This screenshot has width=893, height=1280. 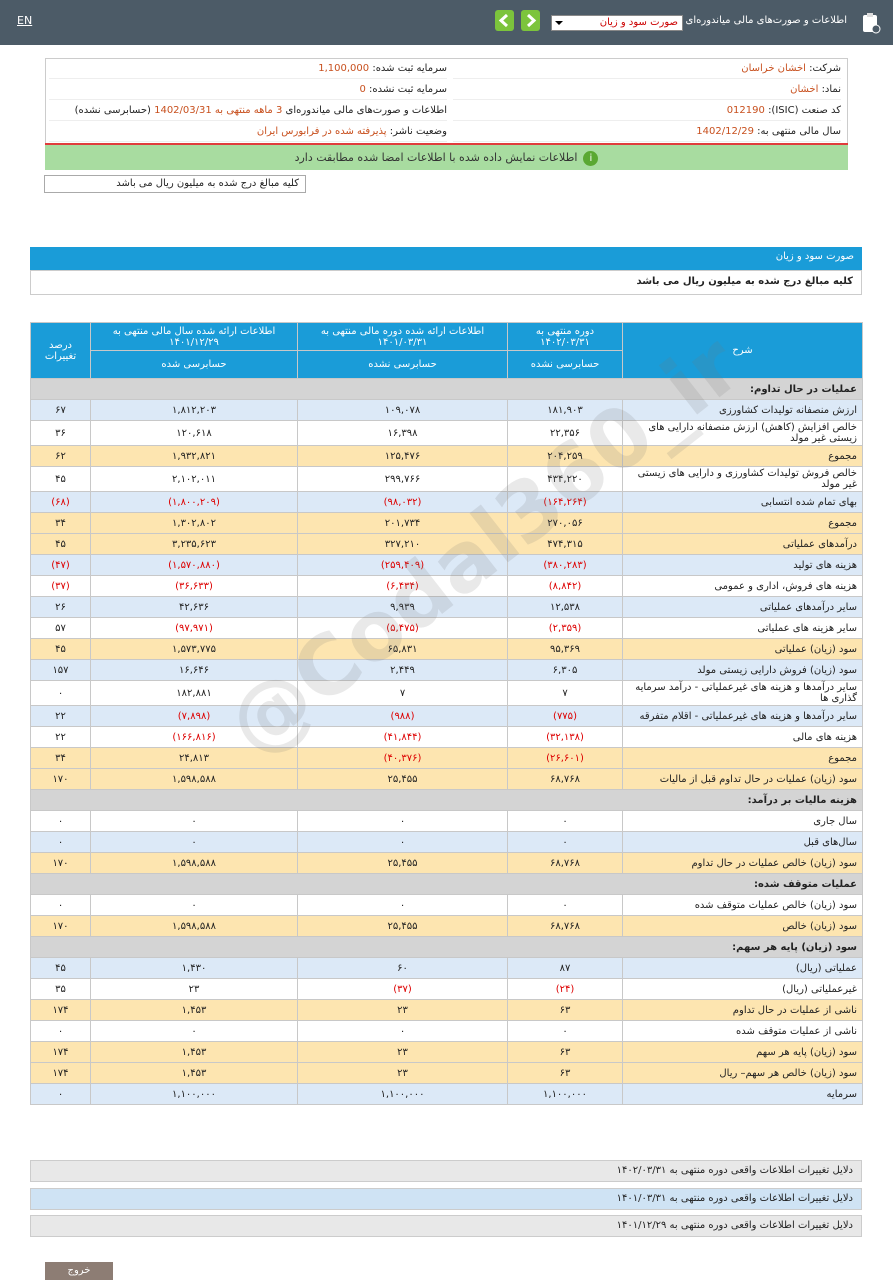 What do you see at coordinates (194, 586) in the screenshot?
I see `row-value: (۳۶,۶۳۳)` at bounding box center [194, 586].